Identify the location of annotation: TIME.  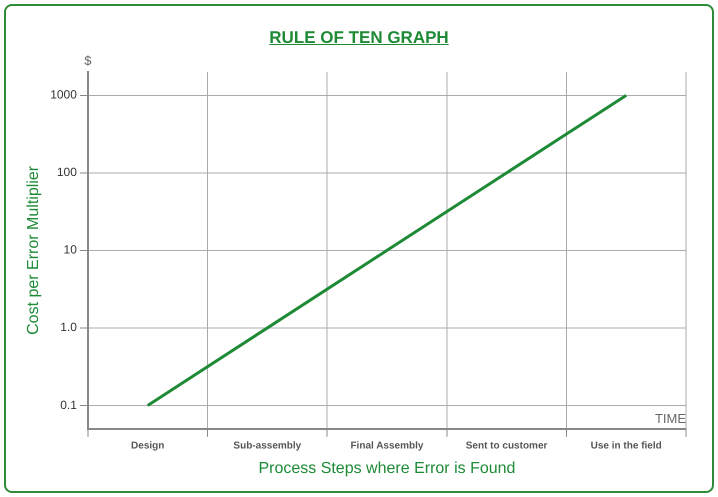
(670, 418).